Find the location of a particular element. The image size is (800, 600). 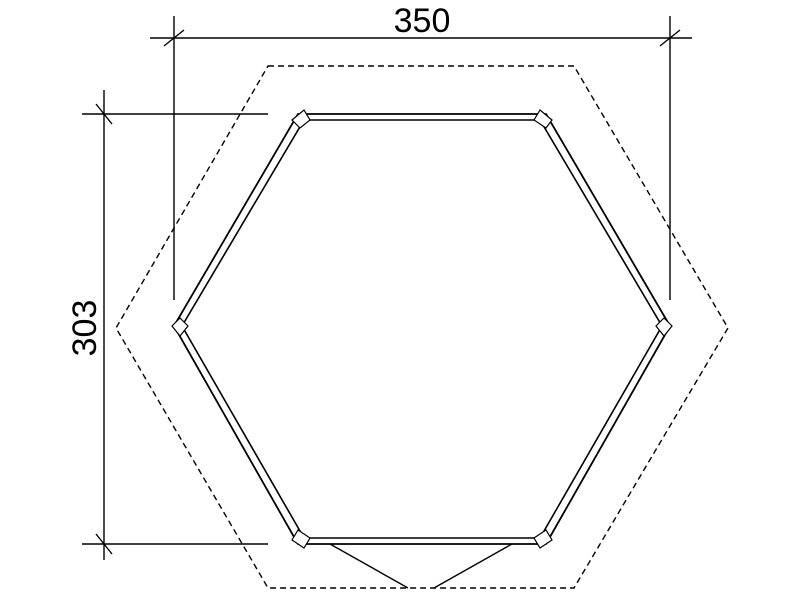

door-line-left is located at coordinates (369, 566).